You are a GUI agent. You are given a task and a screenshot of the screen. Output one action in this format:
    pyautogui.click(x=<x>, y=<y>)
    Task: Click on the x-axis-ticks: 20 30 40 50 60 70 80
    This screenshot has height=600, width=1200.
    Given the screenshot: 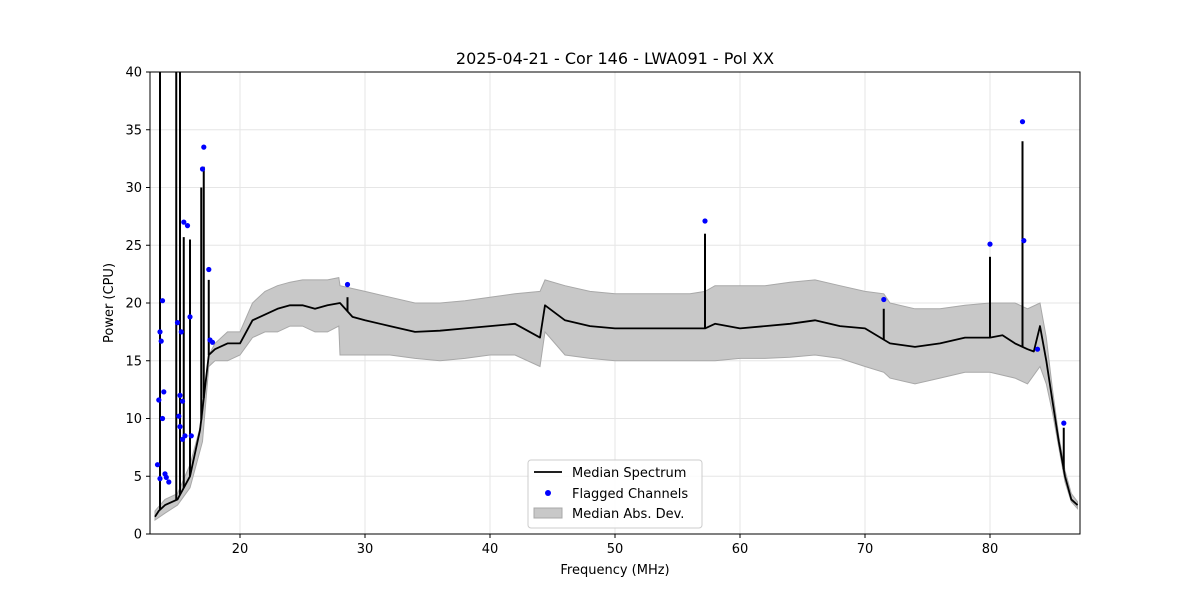 What is the action you would take?
    pyautogui.click(x=615, y=545)
    